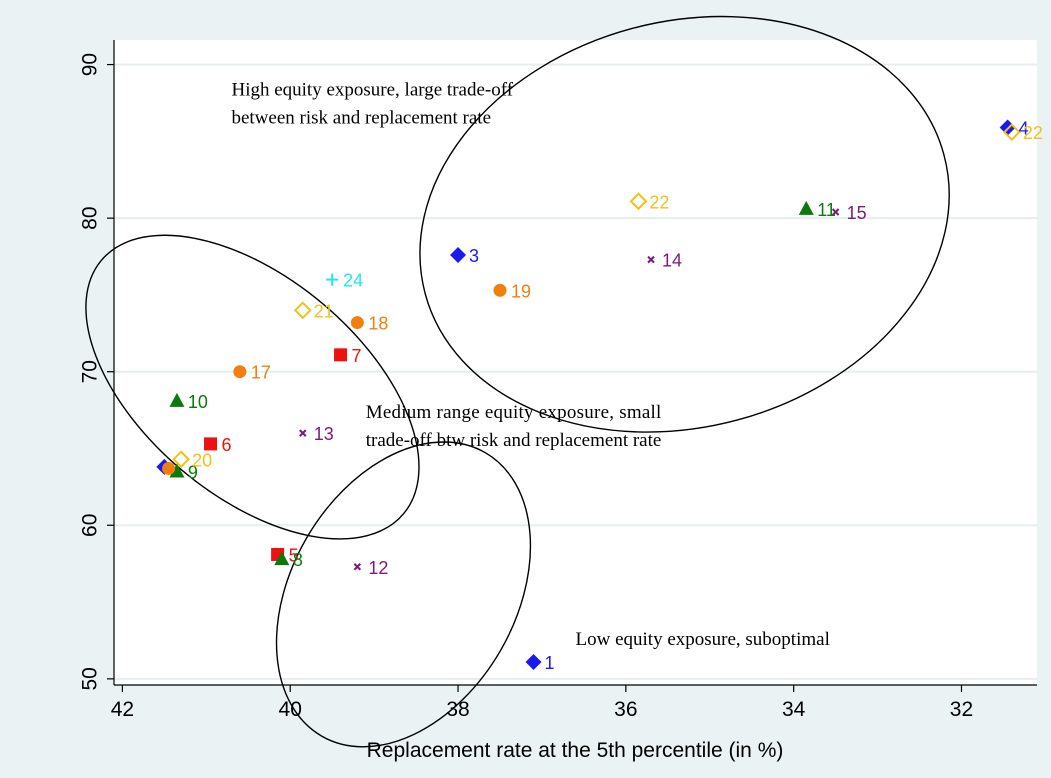  What do you see at coordinates (550, 663) in the screenshot?
I see `point-label: 1` at bounding box center [550, 663].